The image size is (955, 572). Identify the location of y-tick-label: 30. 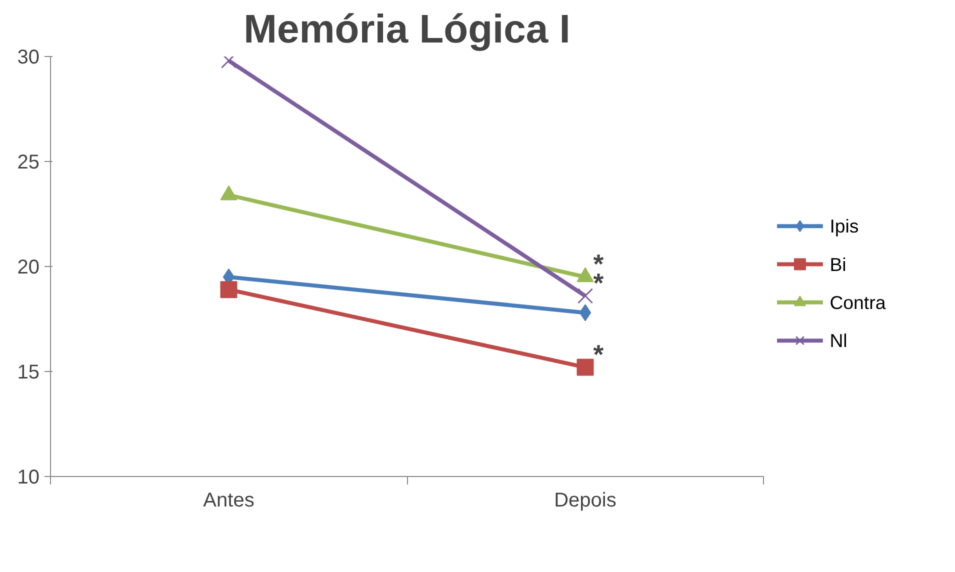
(28, 57).